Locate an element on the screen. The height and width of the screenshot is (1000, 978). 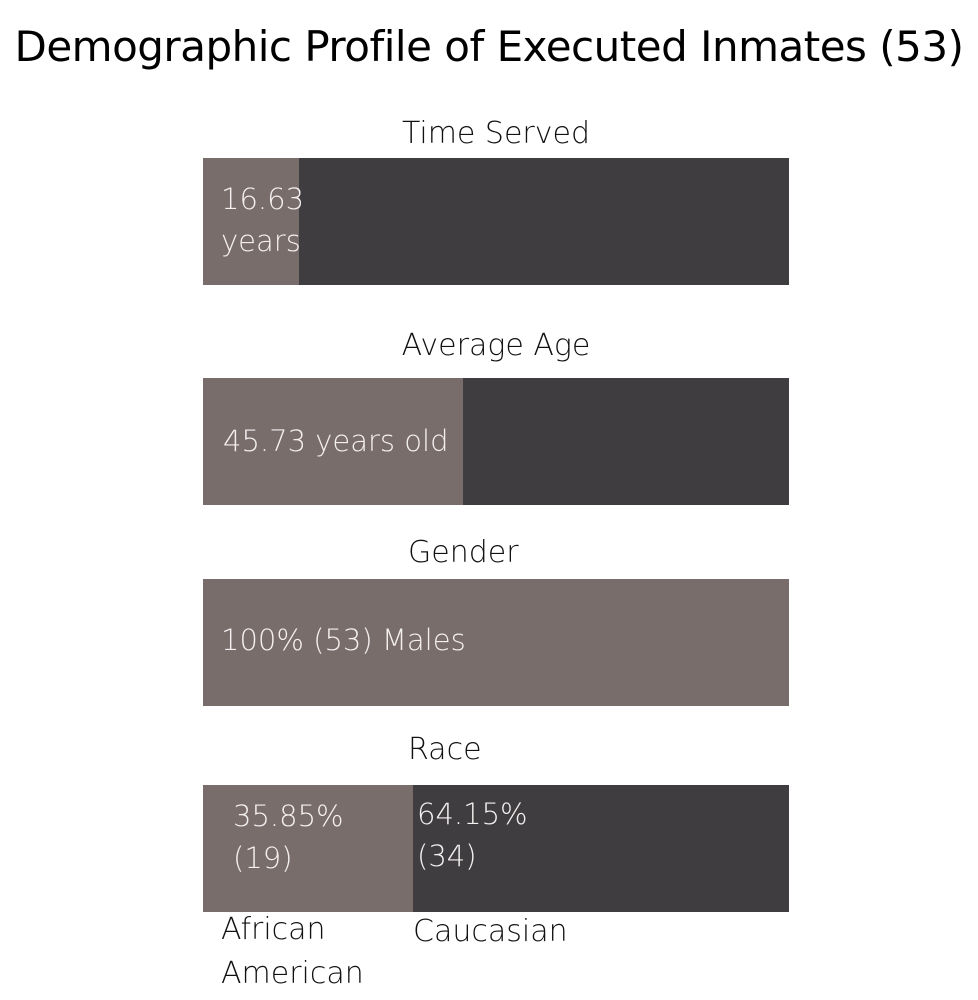
bar-gender: 100% (53) Males is located at coordinates (496, 642).